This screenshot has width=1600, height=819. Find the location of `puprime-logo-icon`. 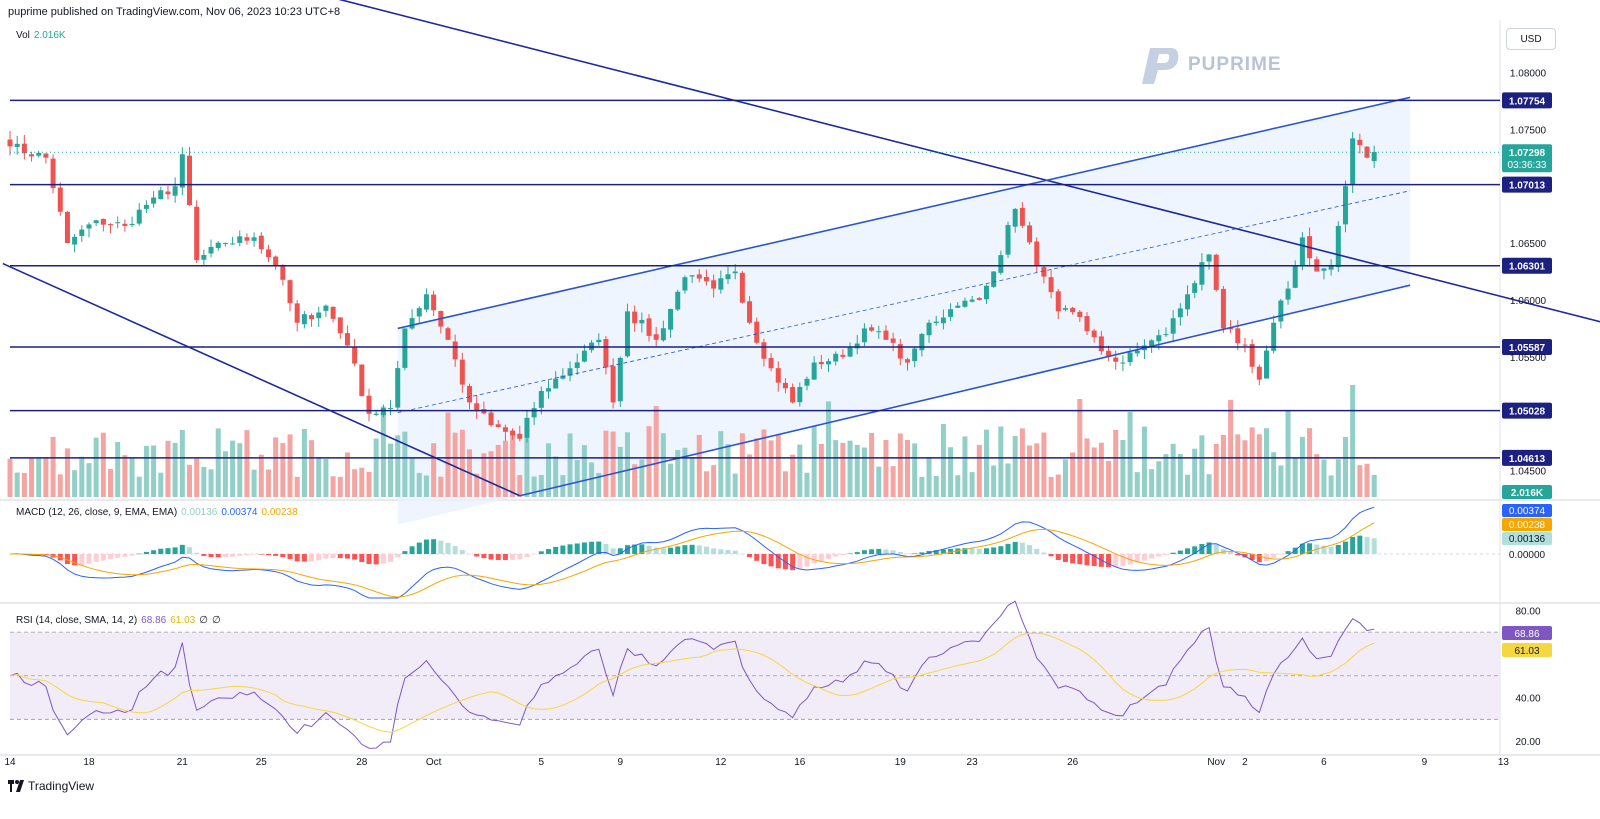

puprime-logo-icon is located at coordinates (1160, 66).